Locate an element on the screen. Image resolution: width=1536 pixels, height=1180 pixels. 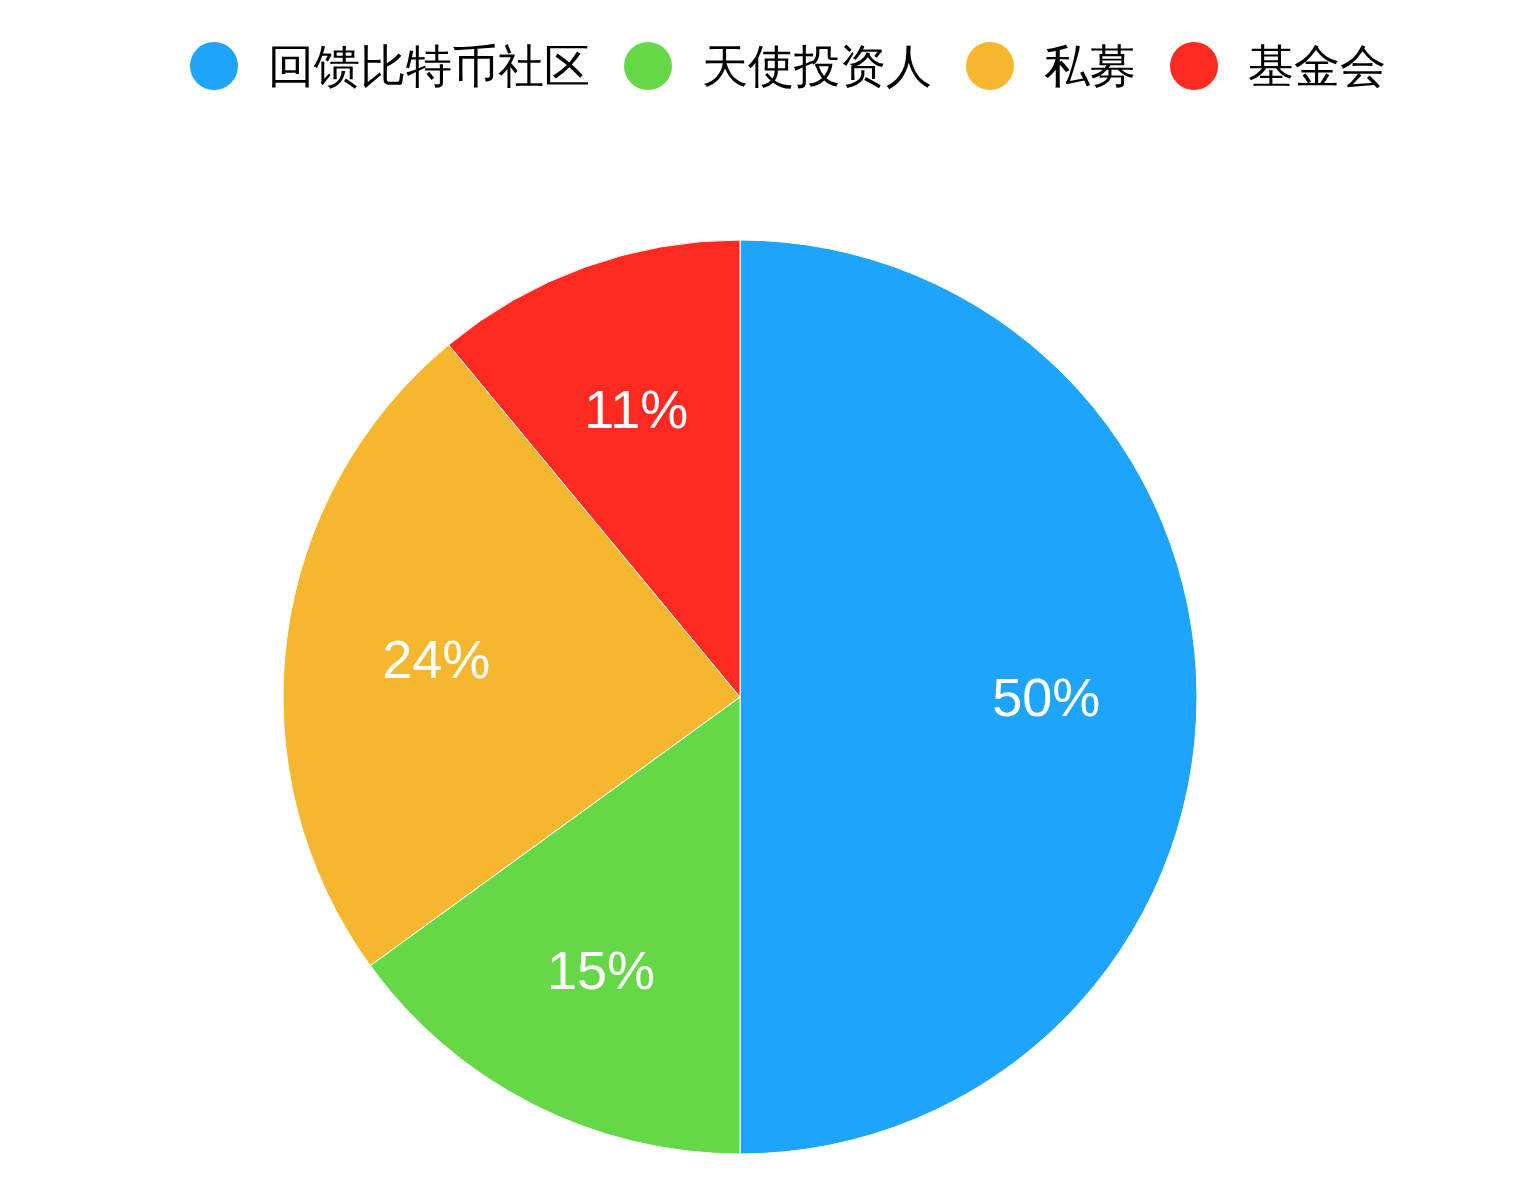
legend-label: 基金会 is located at coordinates (1317, 66).